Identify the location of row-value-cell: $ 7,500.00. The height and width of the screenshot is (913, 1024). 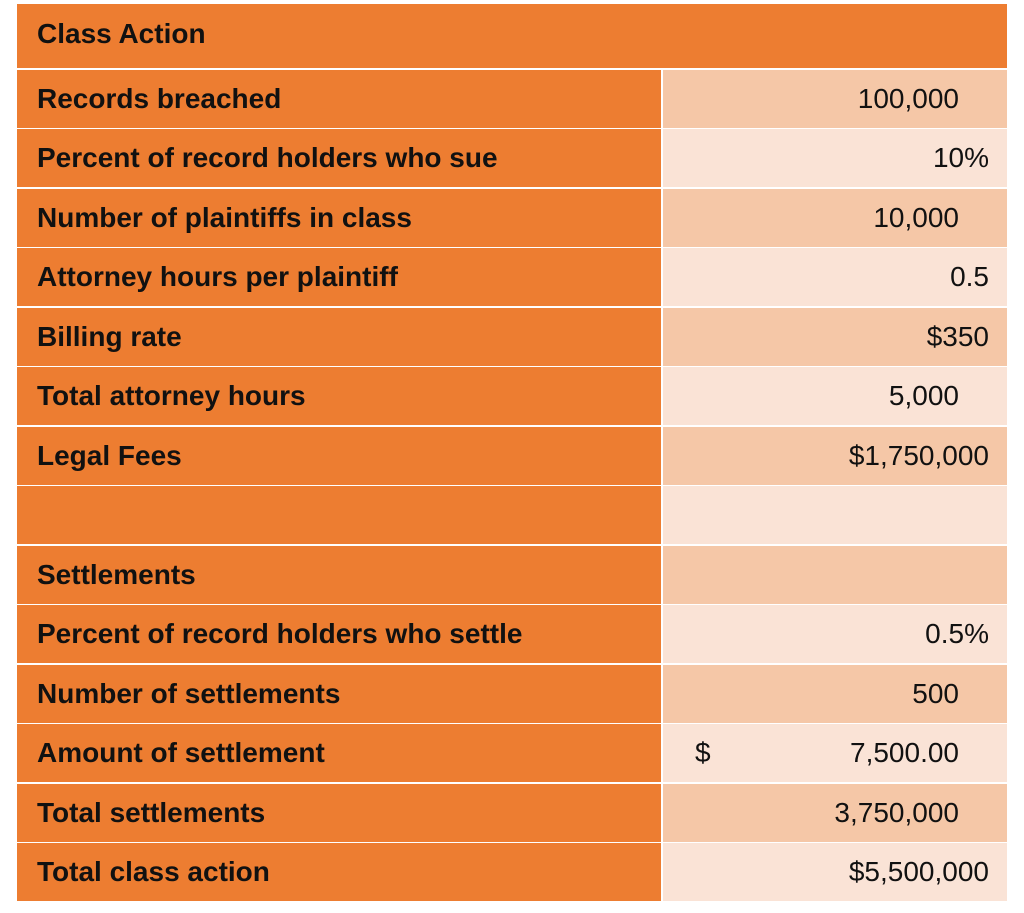
(835, 753).